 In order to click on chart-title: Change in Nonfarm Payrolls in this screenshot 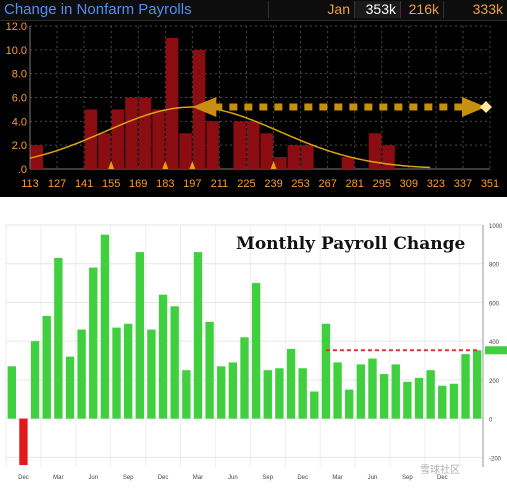, I will do `click(98, 9)`.